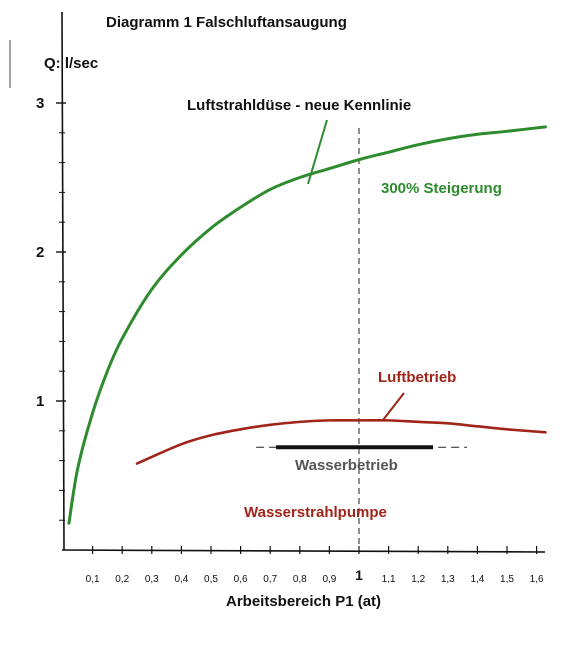 The height and width of the screenshot is (645, 567). I want to click on x-tick-label: 1,5, so click(507, 579).